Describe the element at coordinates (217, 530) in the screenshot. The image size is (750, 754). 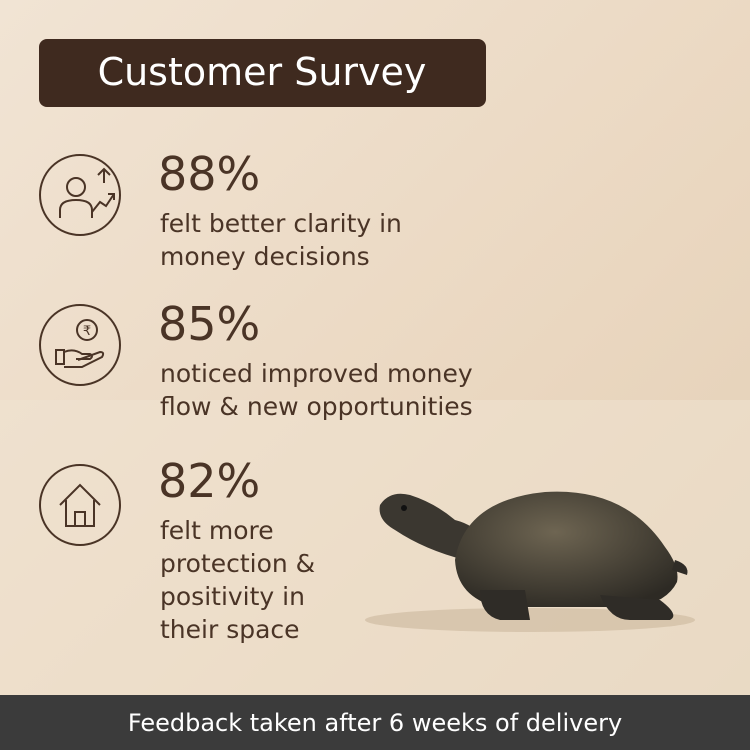
I see `stat-description: felt more` at that location.